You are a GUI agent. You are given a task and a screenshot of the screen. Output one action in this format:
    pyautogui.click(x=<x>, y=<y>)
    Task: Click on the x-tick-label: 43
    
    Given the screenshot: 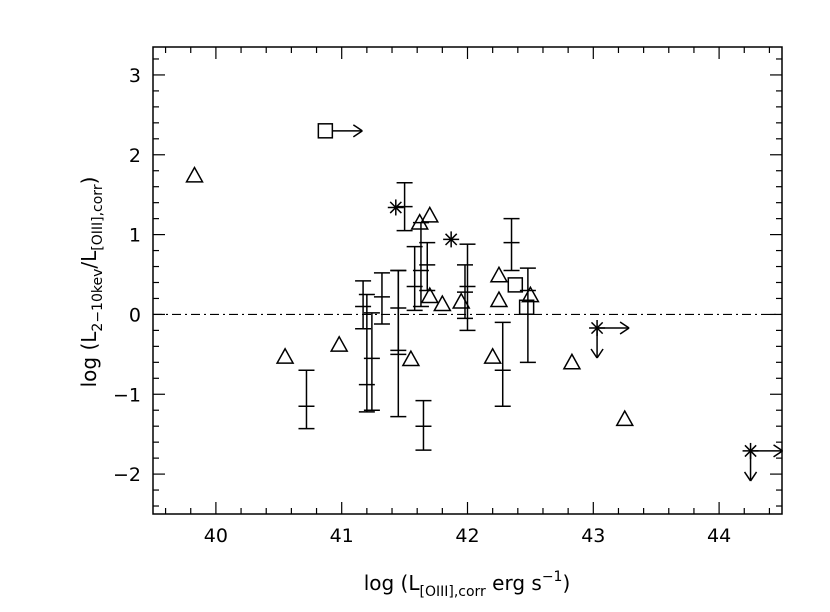 What is the action you would take?
    pyautogui.click(x=593, y=536)
    